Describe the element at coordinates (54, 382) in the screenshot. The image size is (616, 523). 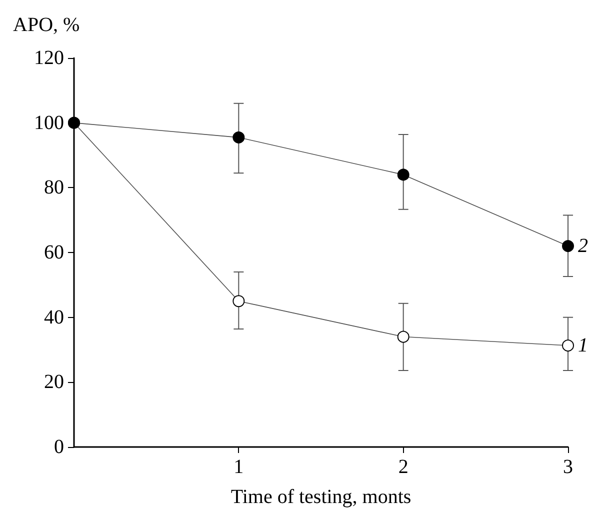
I see `y-tick-label: 20` at that location.